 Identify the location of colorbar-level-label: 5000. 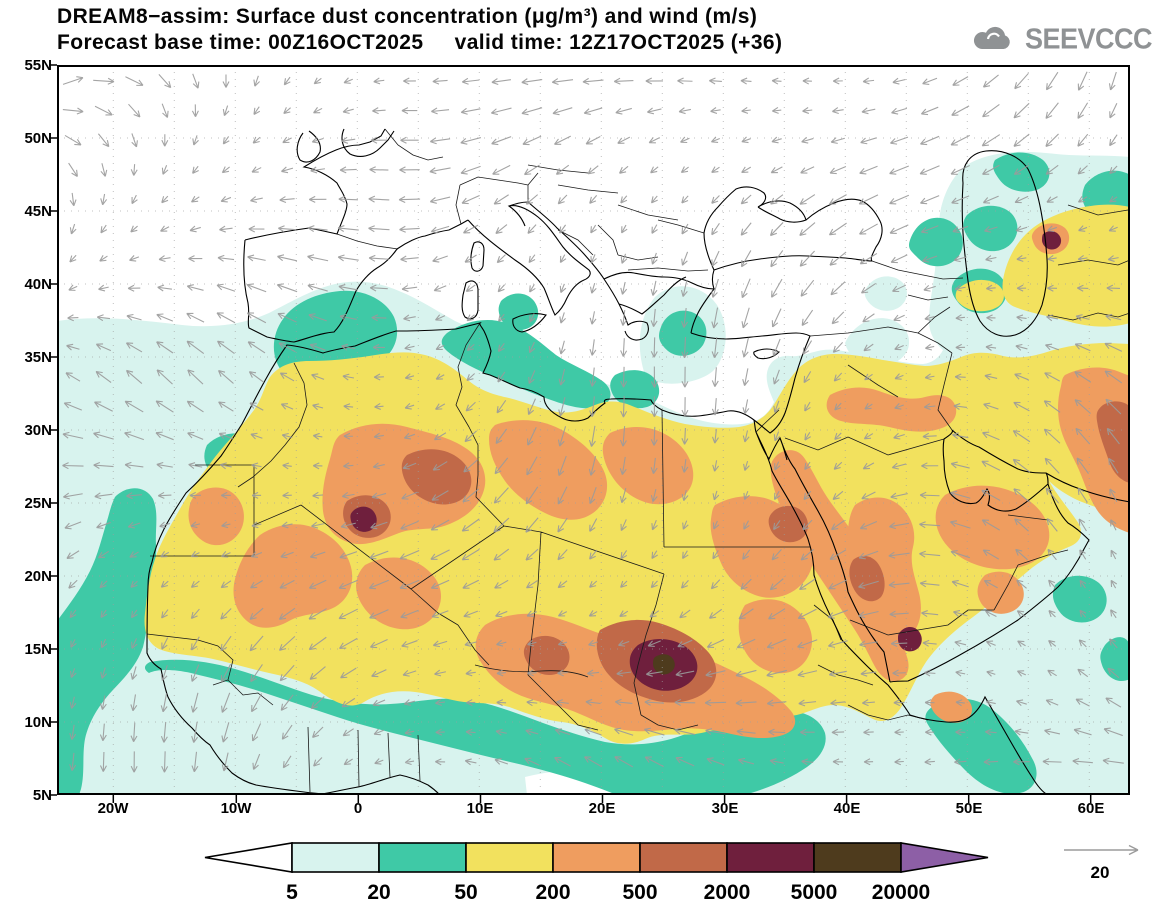
(814, 892).